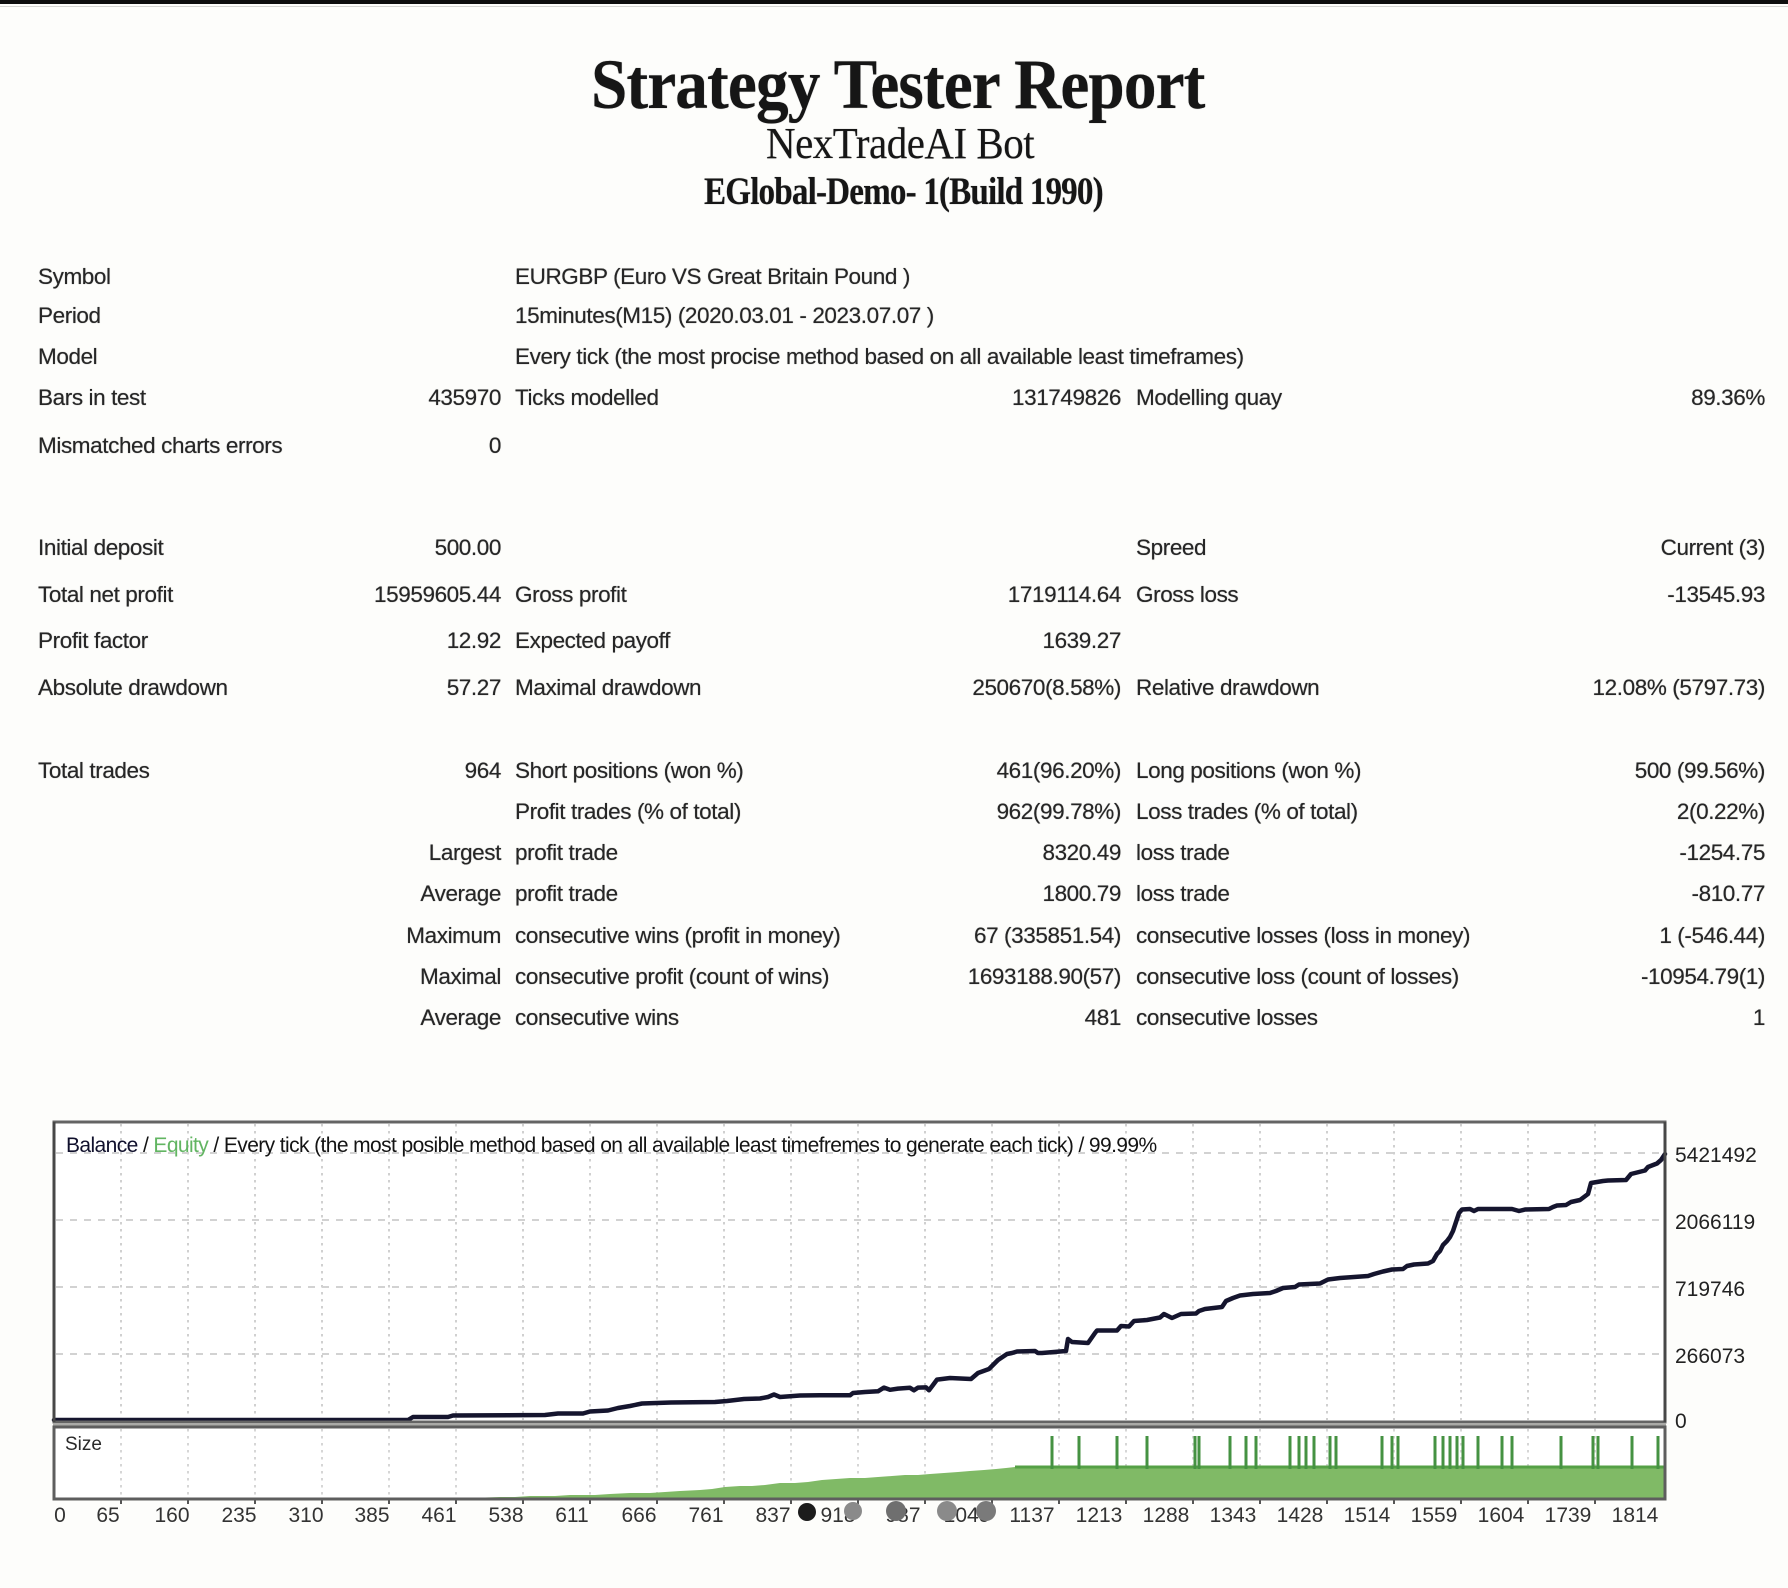  I want to click on svg-text: 1604, so click(1501, 1515).